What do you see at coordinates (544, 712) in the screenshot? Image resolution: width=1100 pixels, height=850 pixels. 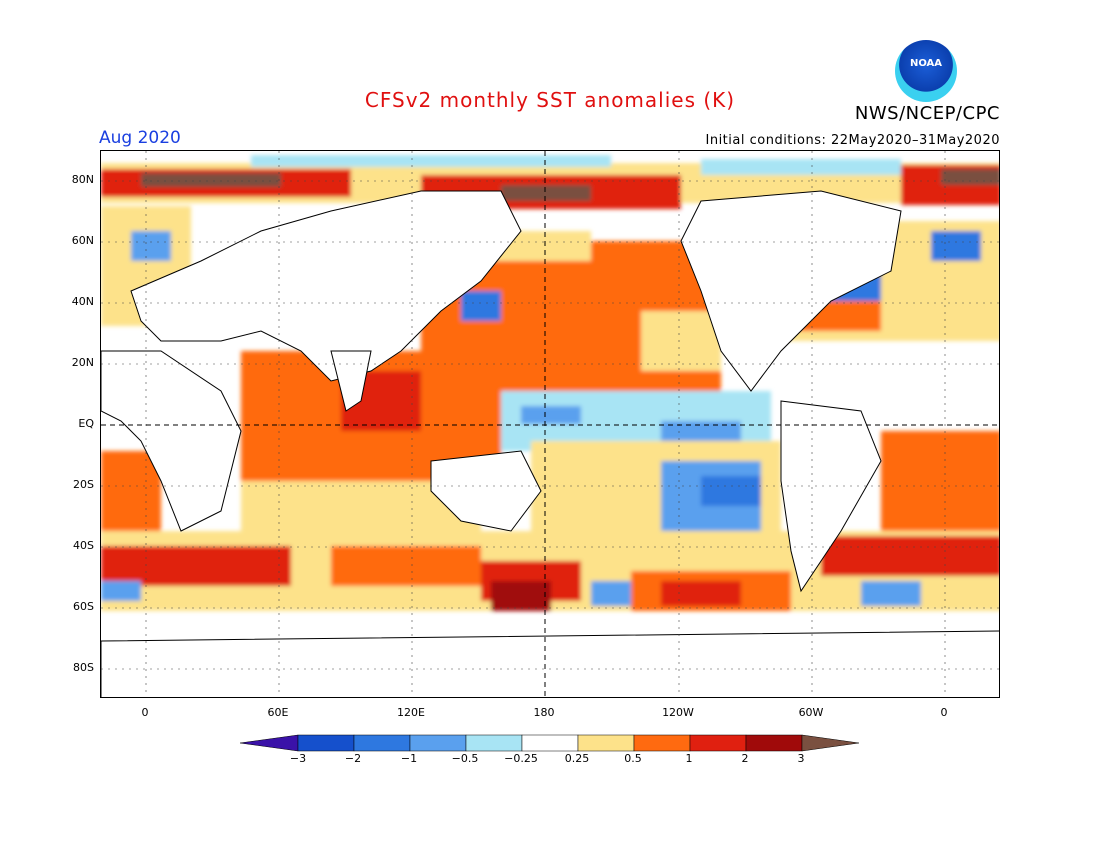 I see `lon-label: 180` at bounding box center [544, 712].